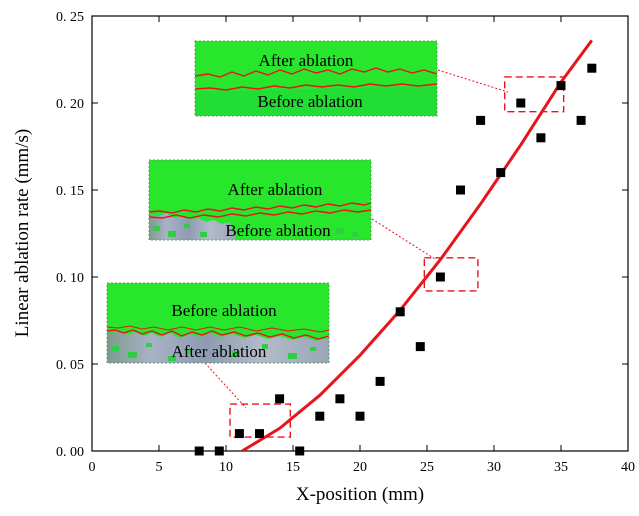 The height and width of the screenshot is (516, 639). What do you see at coordinates (70, 452) in the screenshot?
I see `y-tick-label: 0. 00` at bounding box center [70, 452].